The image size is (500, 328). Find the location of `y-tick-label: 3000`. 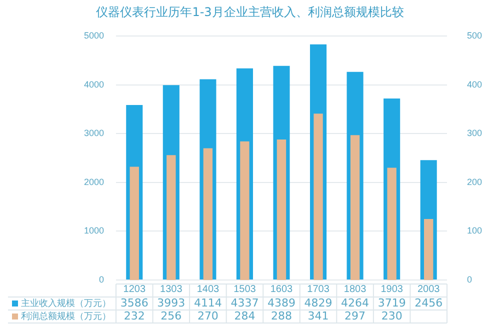

y-tick-label: 3000 is located at coordinates (94, 133).